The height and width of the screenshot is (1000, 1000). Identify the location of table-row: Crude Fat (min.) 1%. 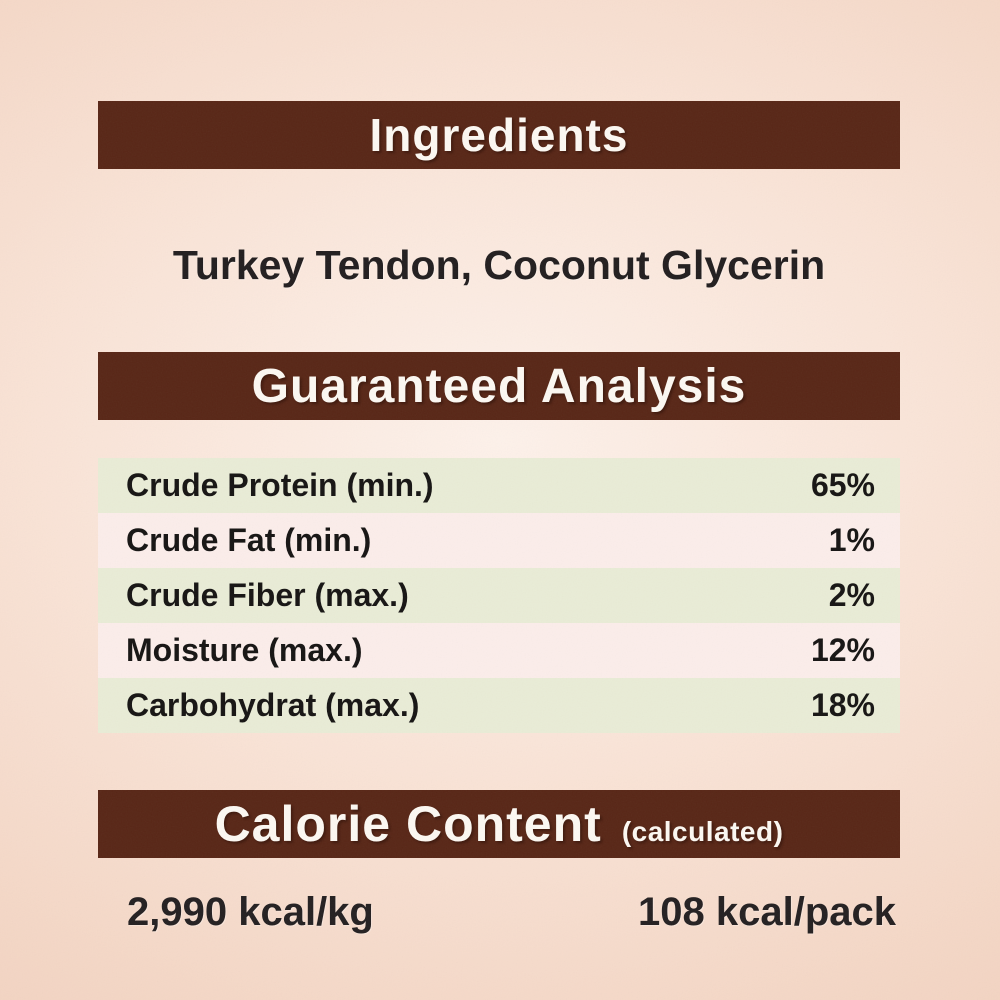
(499, 540).